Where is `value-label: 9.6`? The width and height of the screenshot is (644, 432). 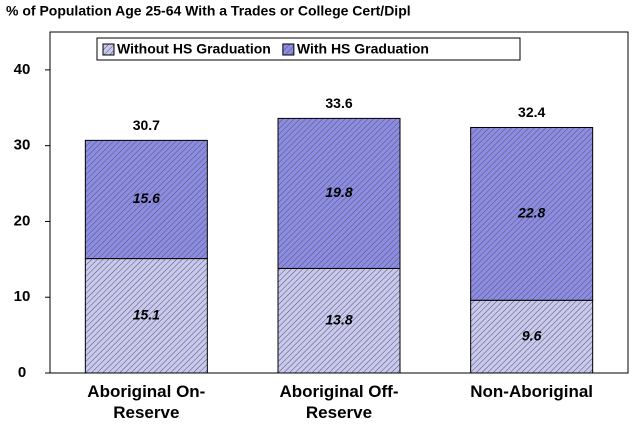
value-label: 9.6 is located at coordinates (532, 335).